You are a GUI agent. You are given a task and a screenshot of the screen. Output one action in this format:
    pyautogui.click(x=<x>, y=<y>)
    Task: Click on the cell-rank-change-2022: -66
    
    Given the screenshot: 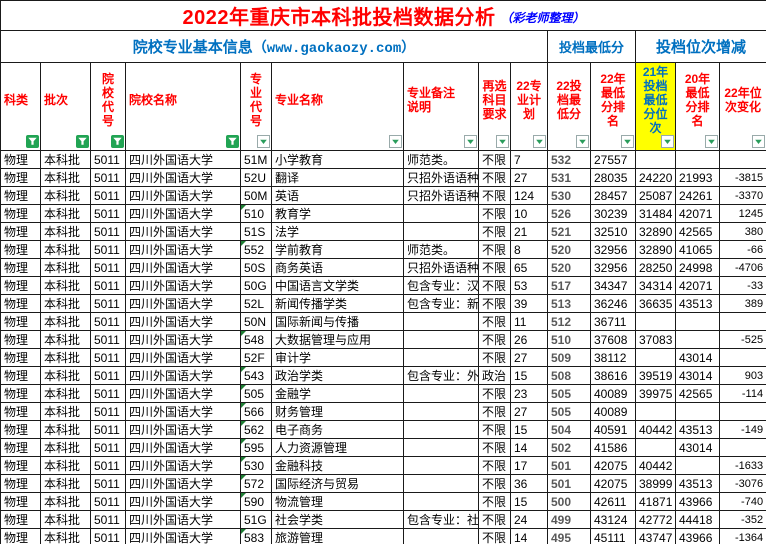 What is the action you would take?
    pyautogui.click(x=742, y=249)
    